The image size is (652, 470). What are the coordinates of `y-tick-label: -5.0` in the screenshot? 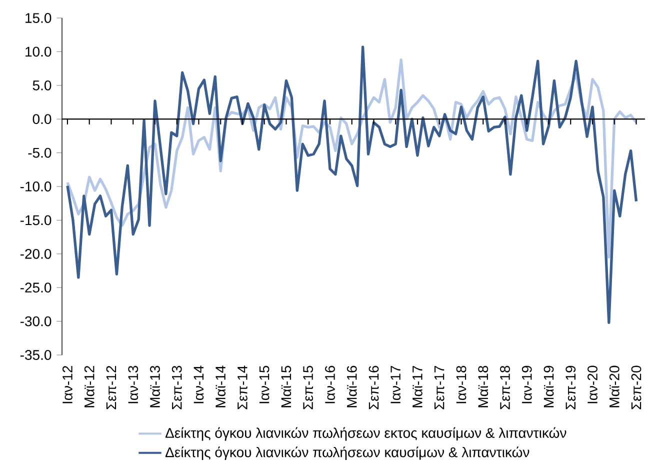 It's located at (40, 153).